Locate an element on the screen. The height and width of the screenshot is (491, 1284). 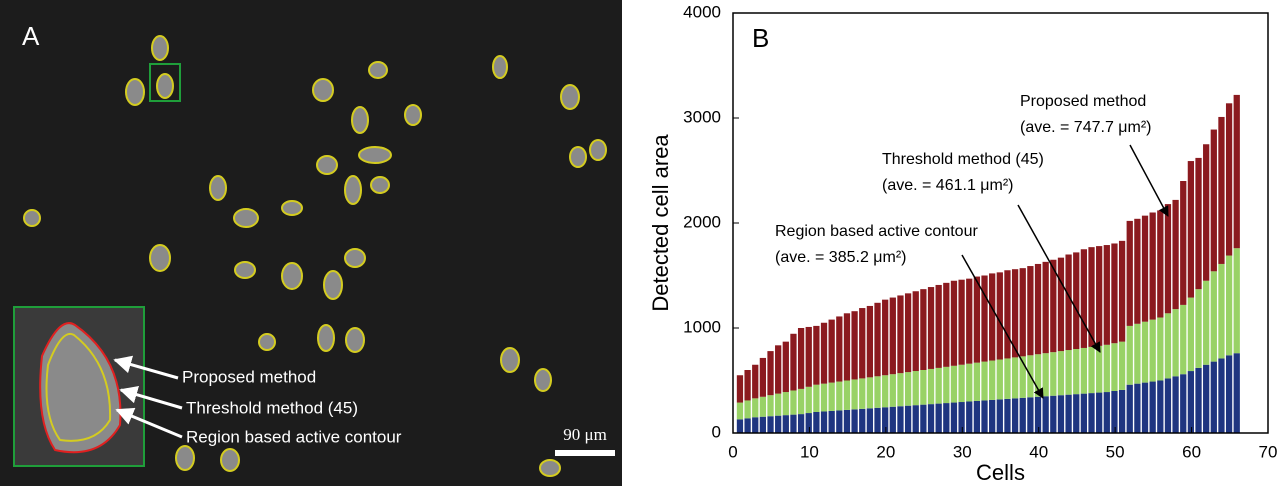
y-tick-label: 4000 is located at coordinates (702, 11).